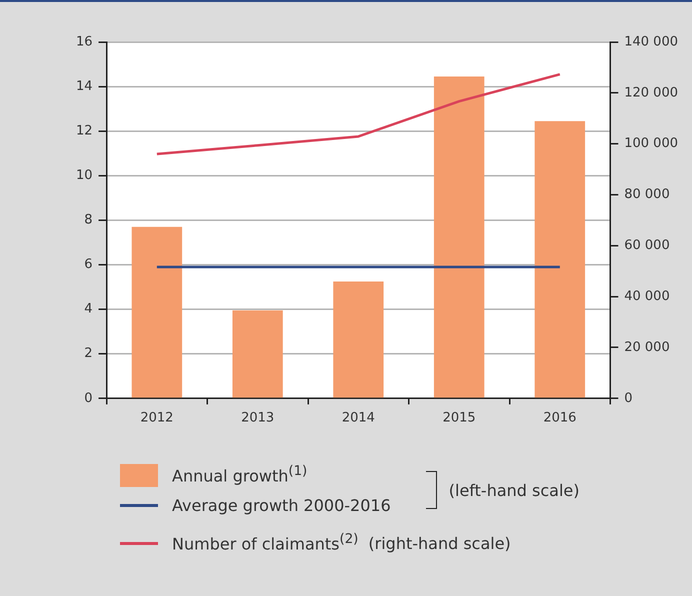 The image size is (692, 596). I want to click on y-tick-label: 2, so click(88, 354).